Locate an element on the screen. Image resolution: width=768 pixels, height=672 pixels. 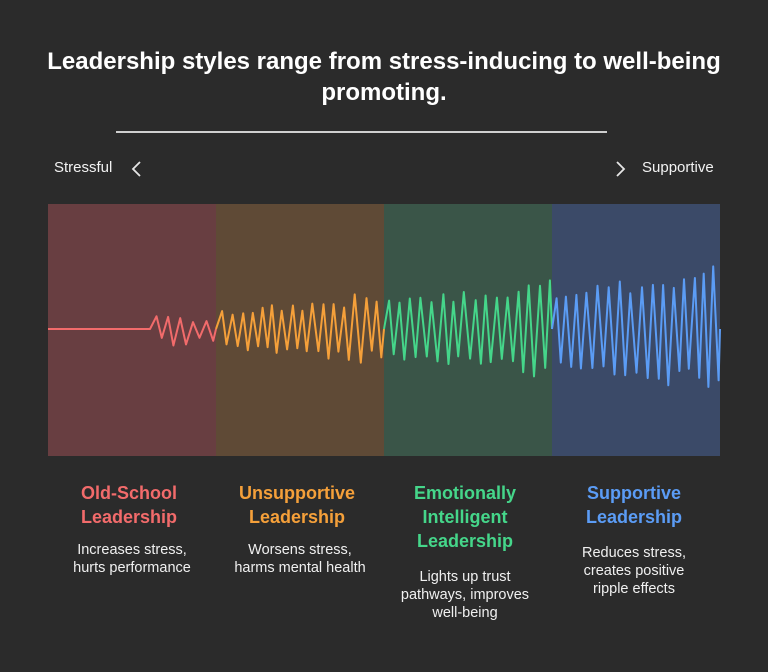
style-title-line: Supportive is located at coordinates (633, 493).